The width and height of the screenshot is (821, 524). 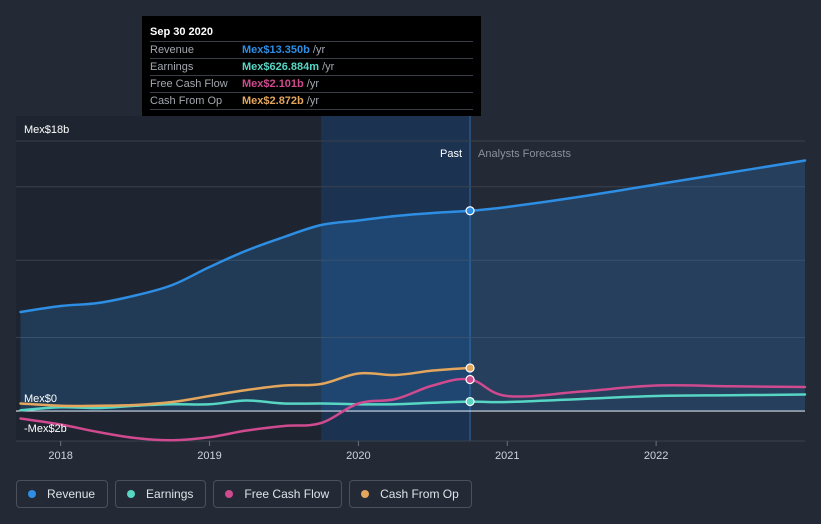 I want to click on marker-cash-from-op, so click(x=470, y=368).